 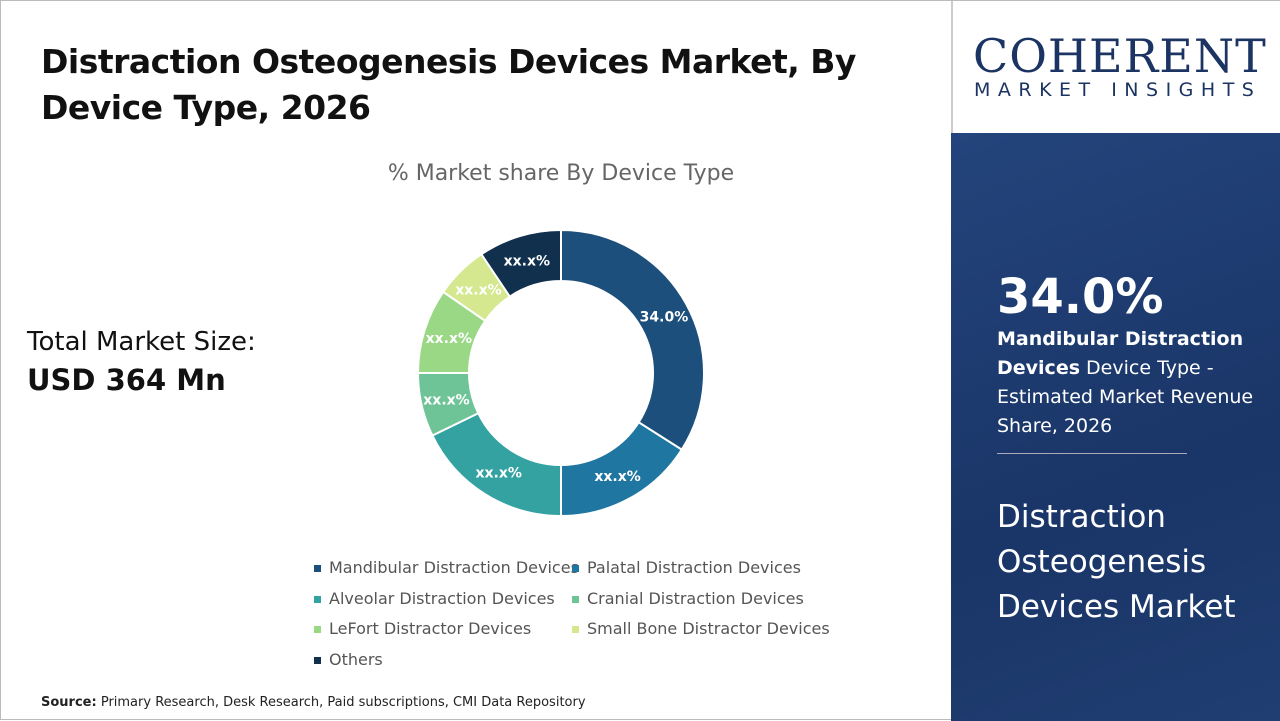 I want to click on total-market-label: Total Market Size:, so click(x=141, y=342).